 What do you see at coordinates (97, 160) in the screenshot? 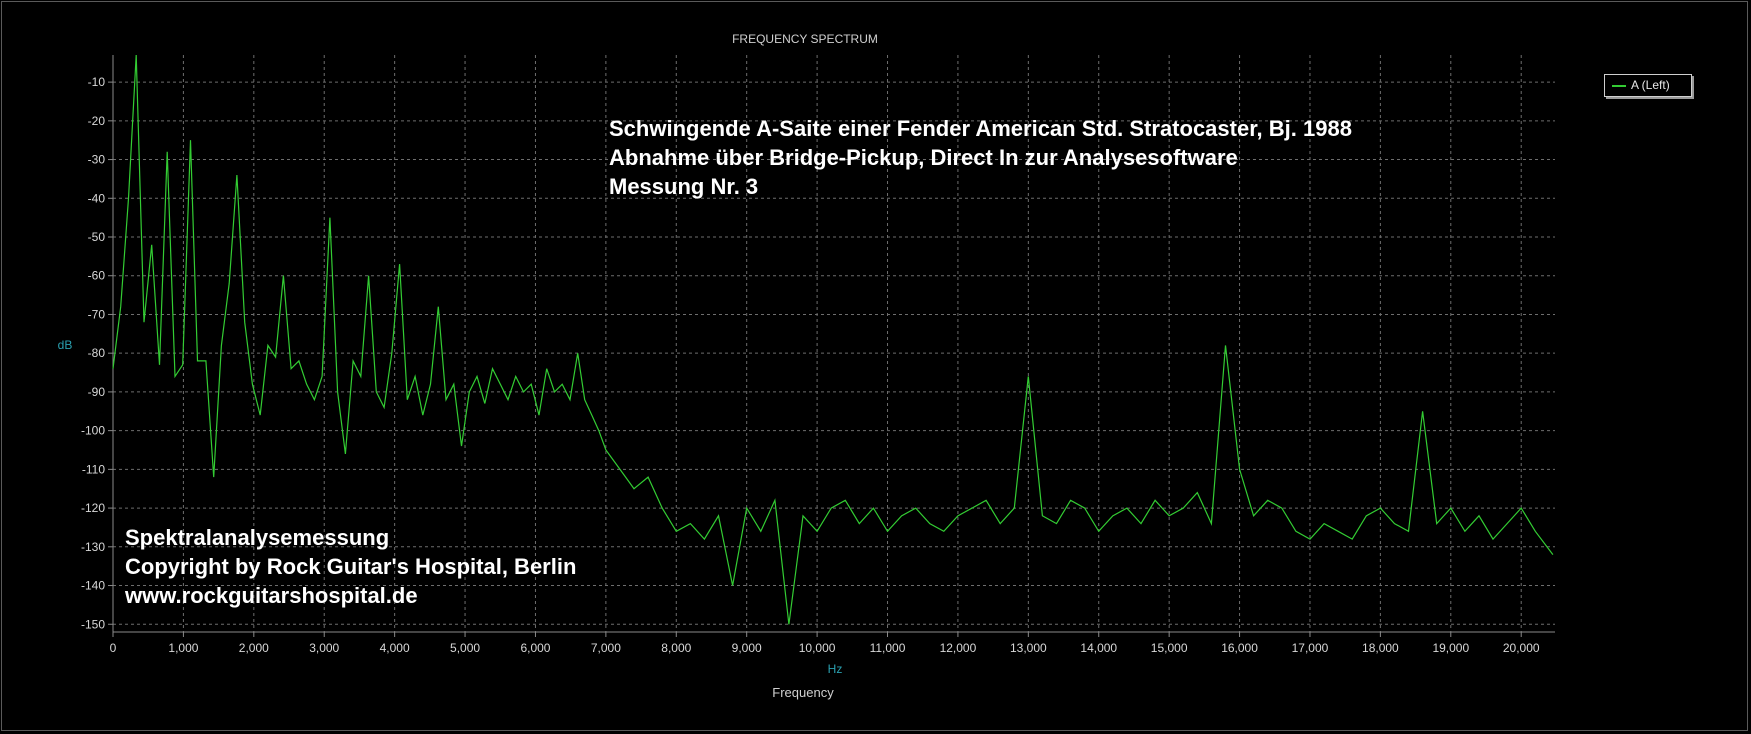
I see `y-tick-label: -30` at bounding box center [97, 160].